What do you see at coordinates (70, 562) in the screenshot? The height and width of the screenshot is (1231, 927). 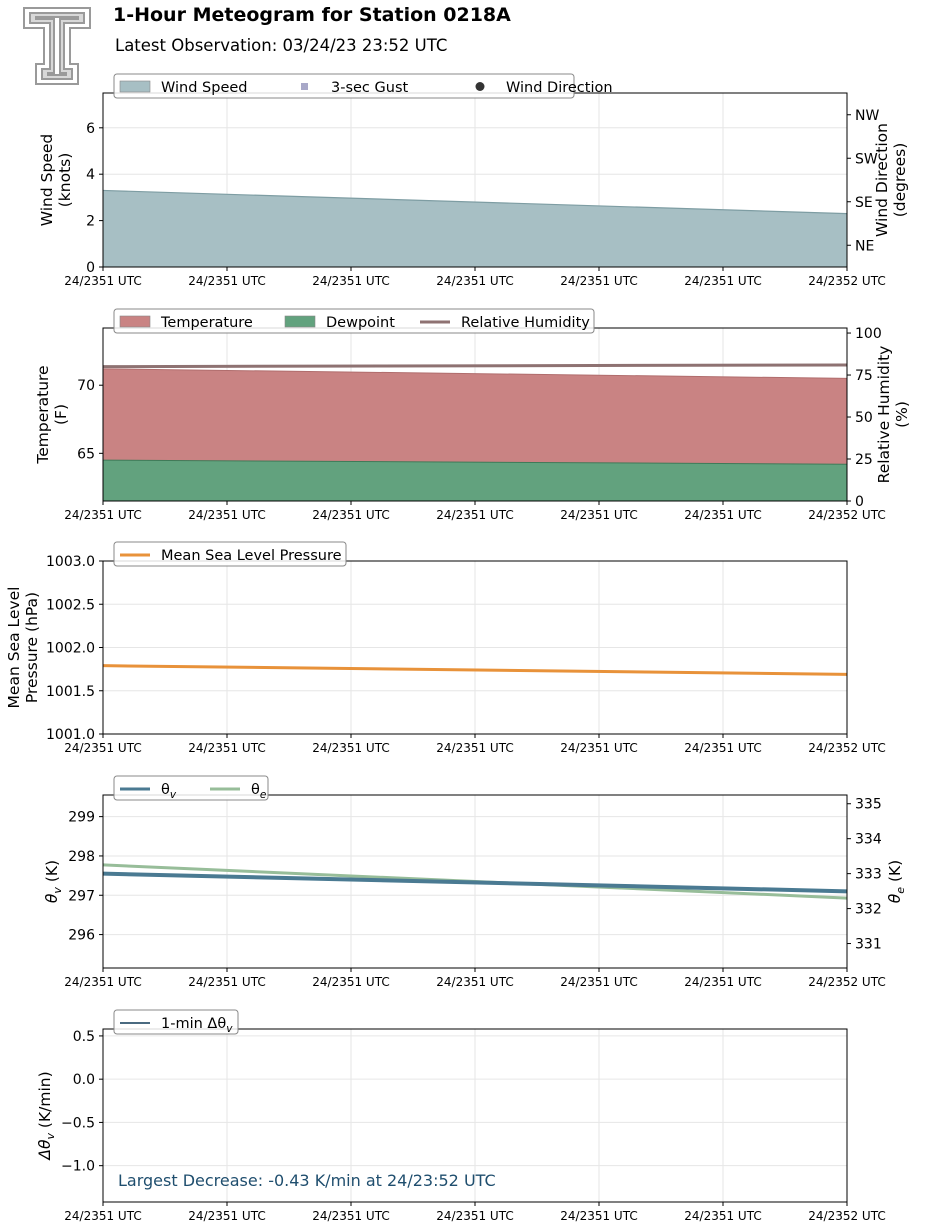 I see `y-tick-label: 1003.0` at bounding box center [70, 562].